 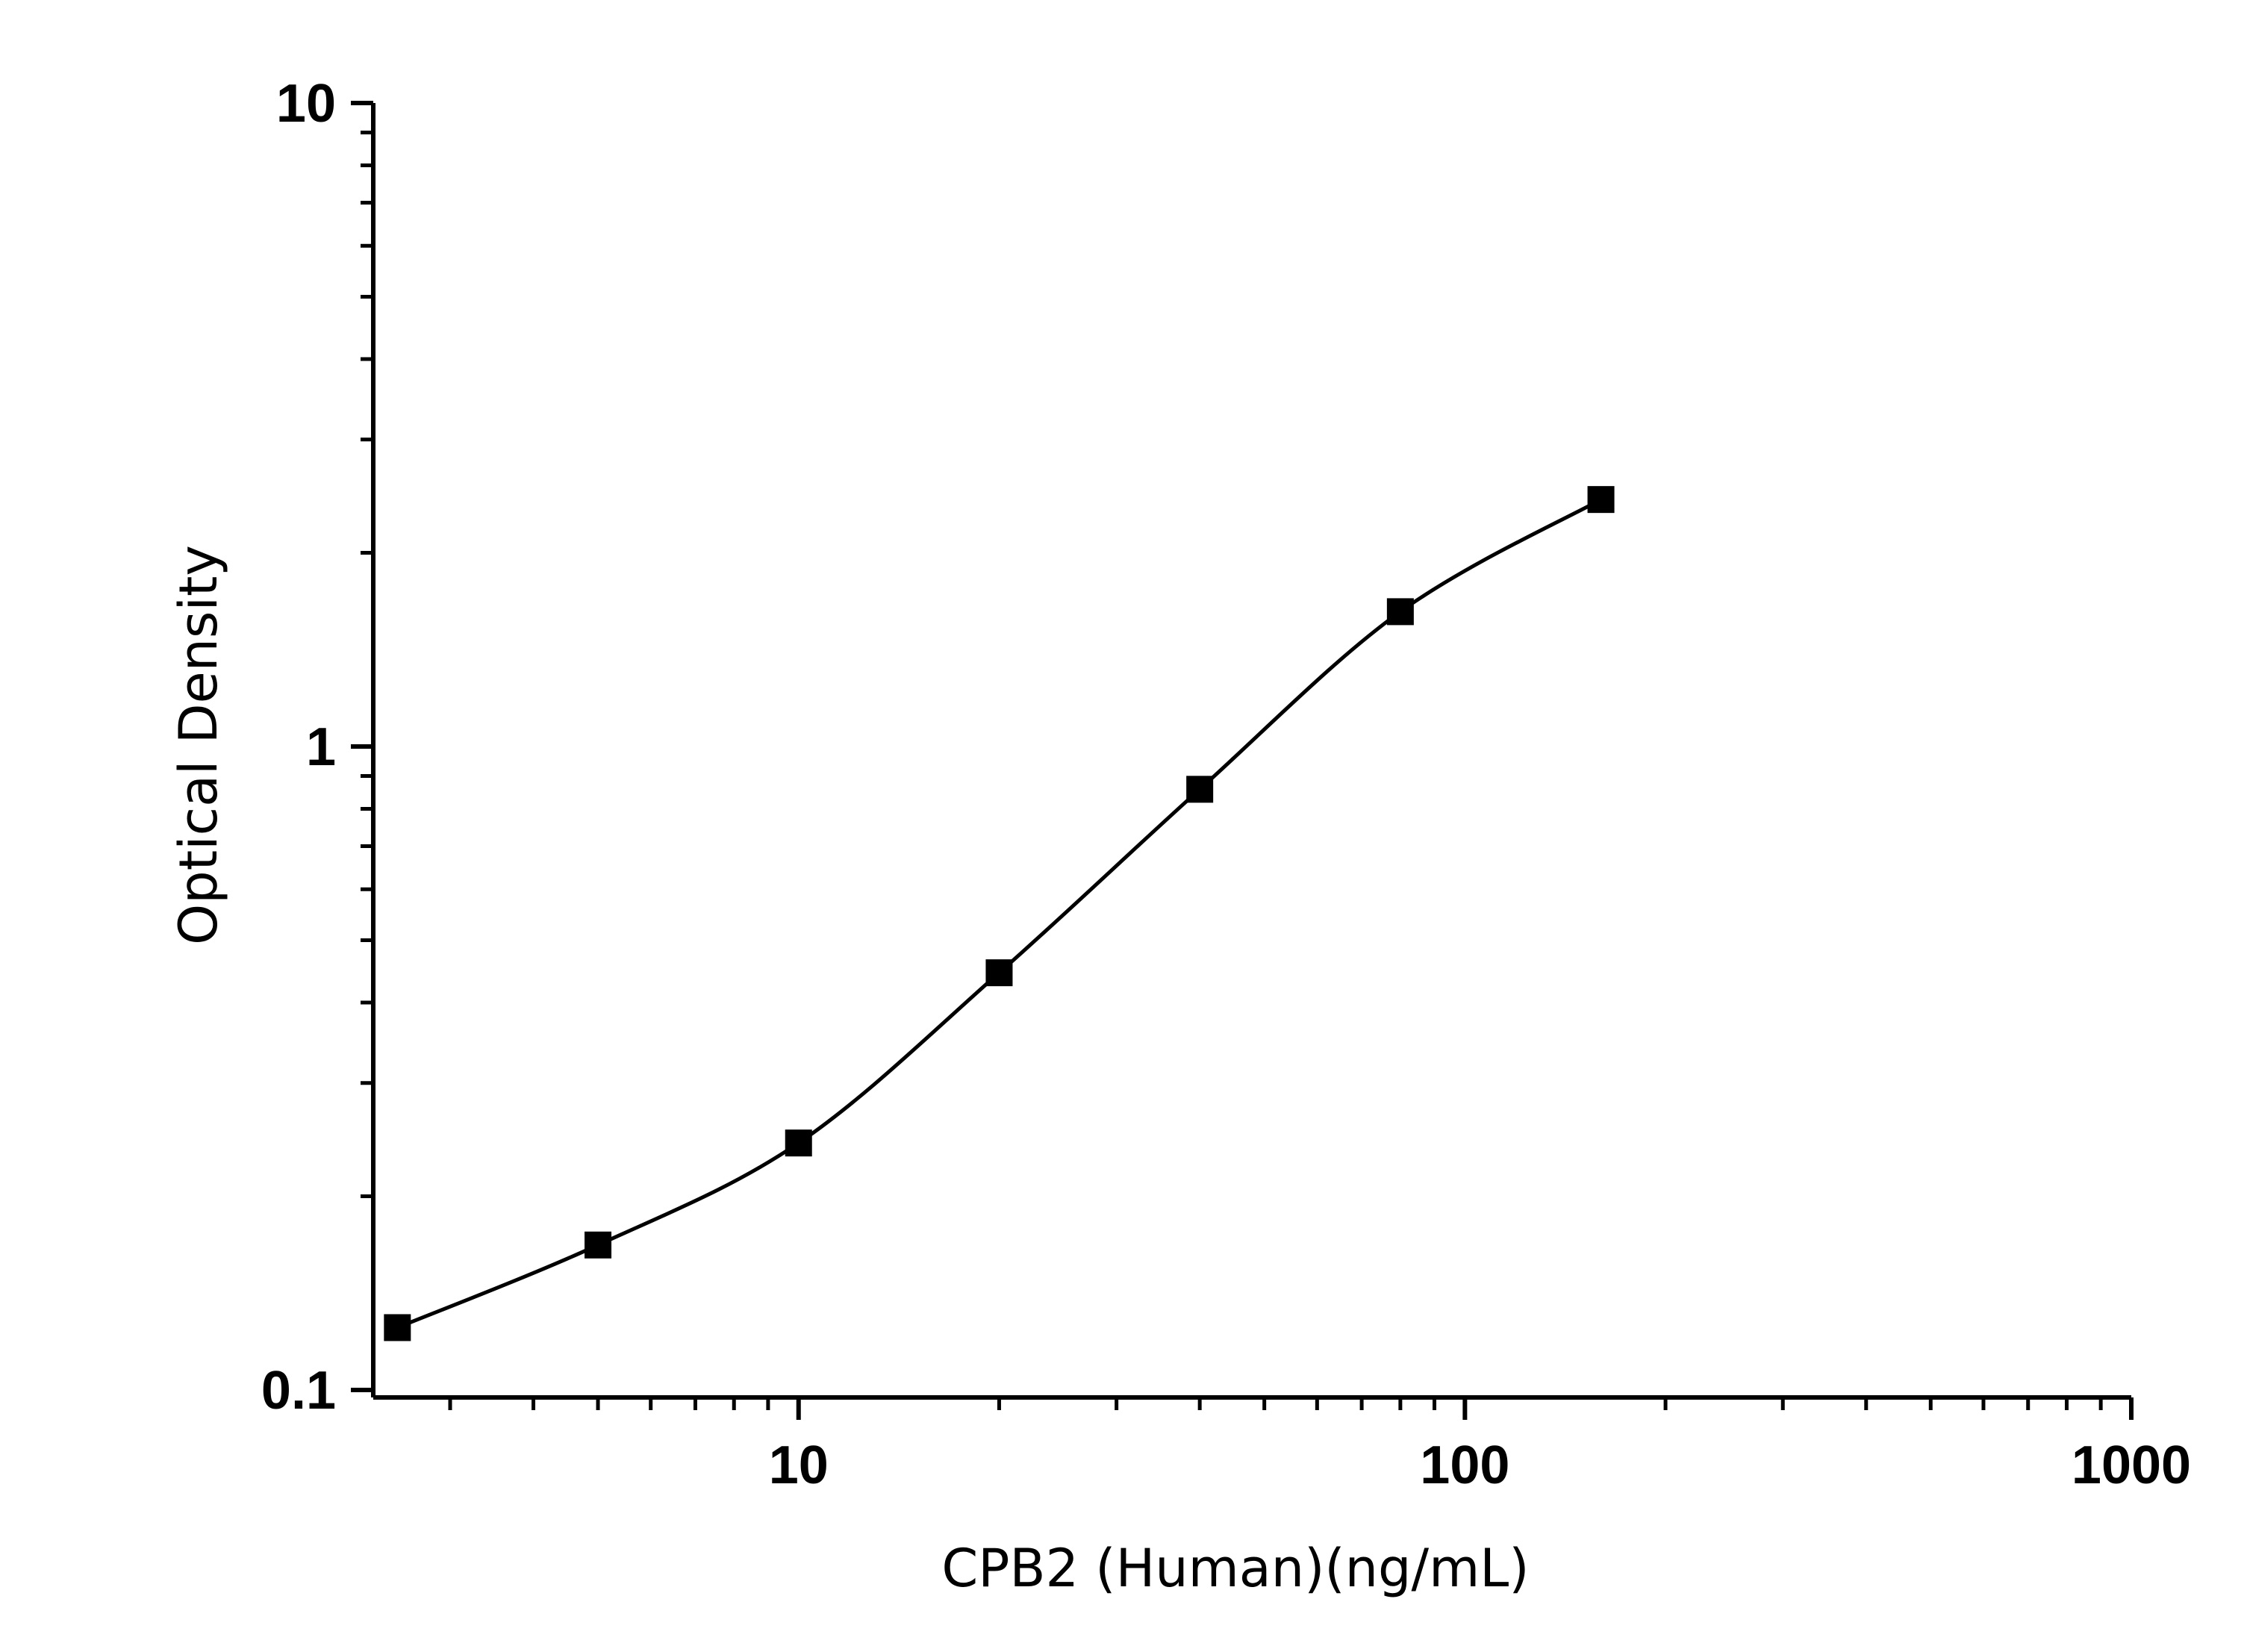 What do you see at coordinates (799, 1466) in the screenshot?
I see `x-tick-label: 10` at bounding box center [799, 1466].